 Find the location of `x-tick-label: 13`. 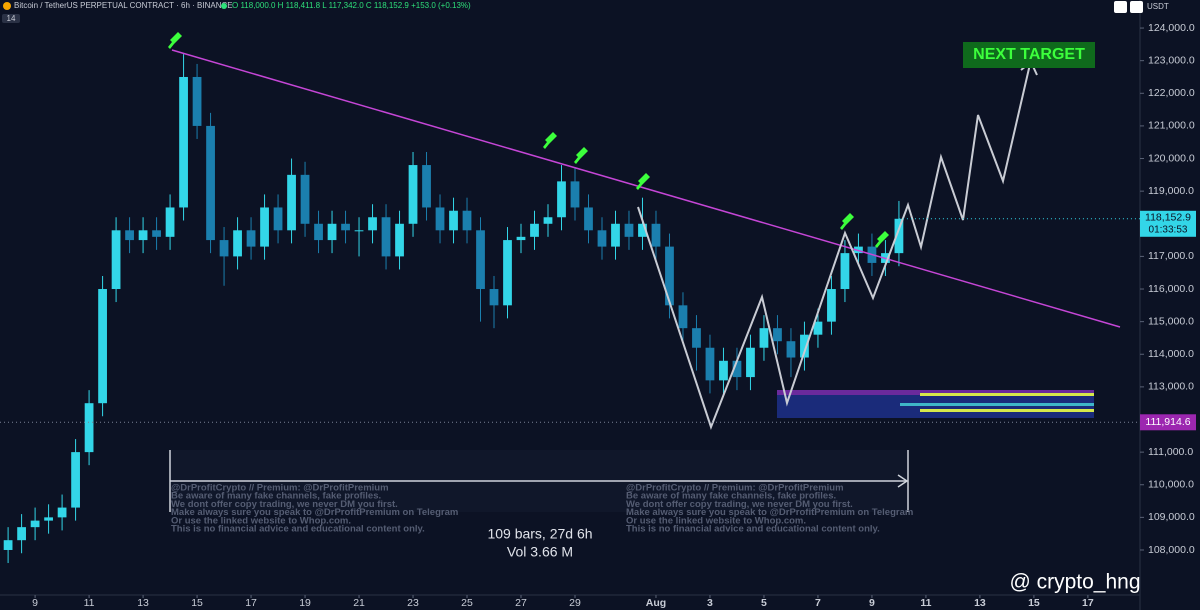

x-tick-label: 13 is located at coordinates (980, 603).